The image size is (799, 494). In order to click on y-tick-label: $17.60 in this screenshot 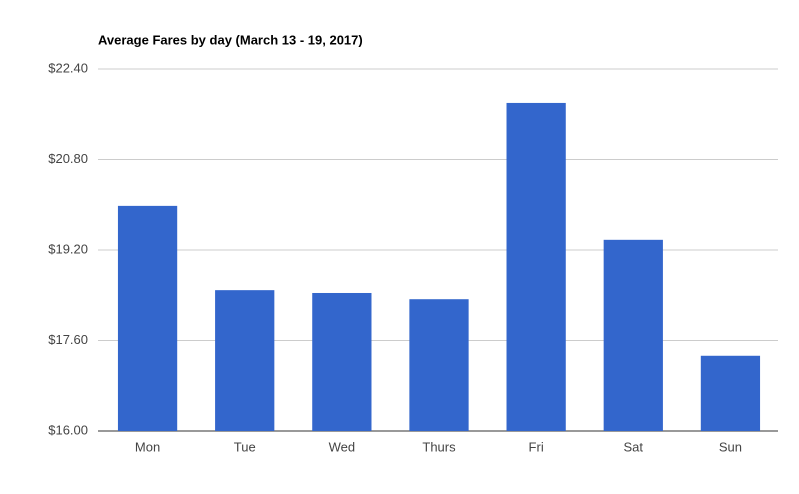, I will do `click(68, 339)`.